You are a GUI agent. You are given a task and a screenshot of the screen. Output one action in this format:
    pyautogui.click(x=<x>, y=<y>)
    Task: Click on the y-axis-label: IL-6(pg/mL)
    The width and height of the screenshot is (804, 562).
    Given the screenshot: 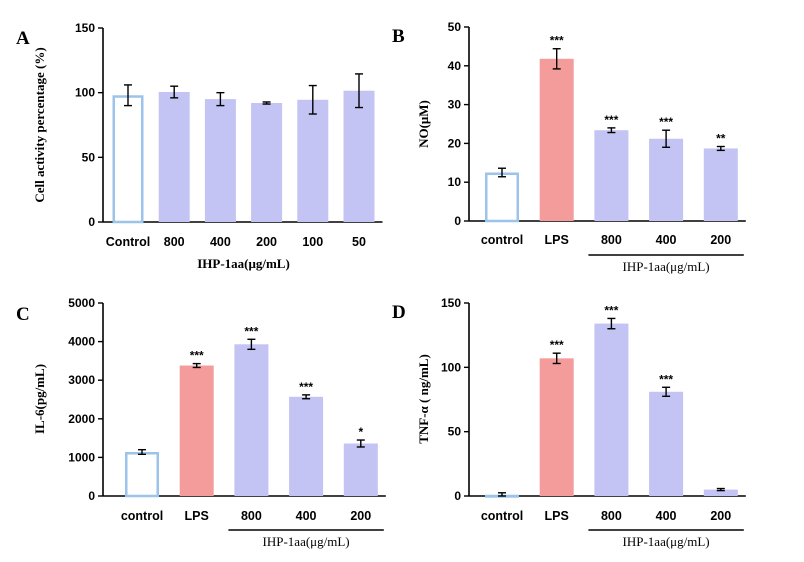 What is the action you would take?
    pyautogui.click(x=39, y=399)
    